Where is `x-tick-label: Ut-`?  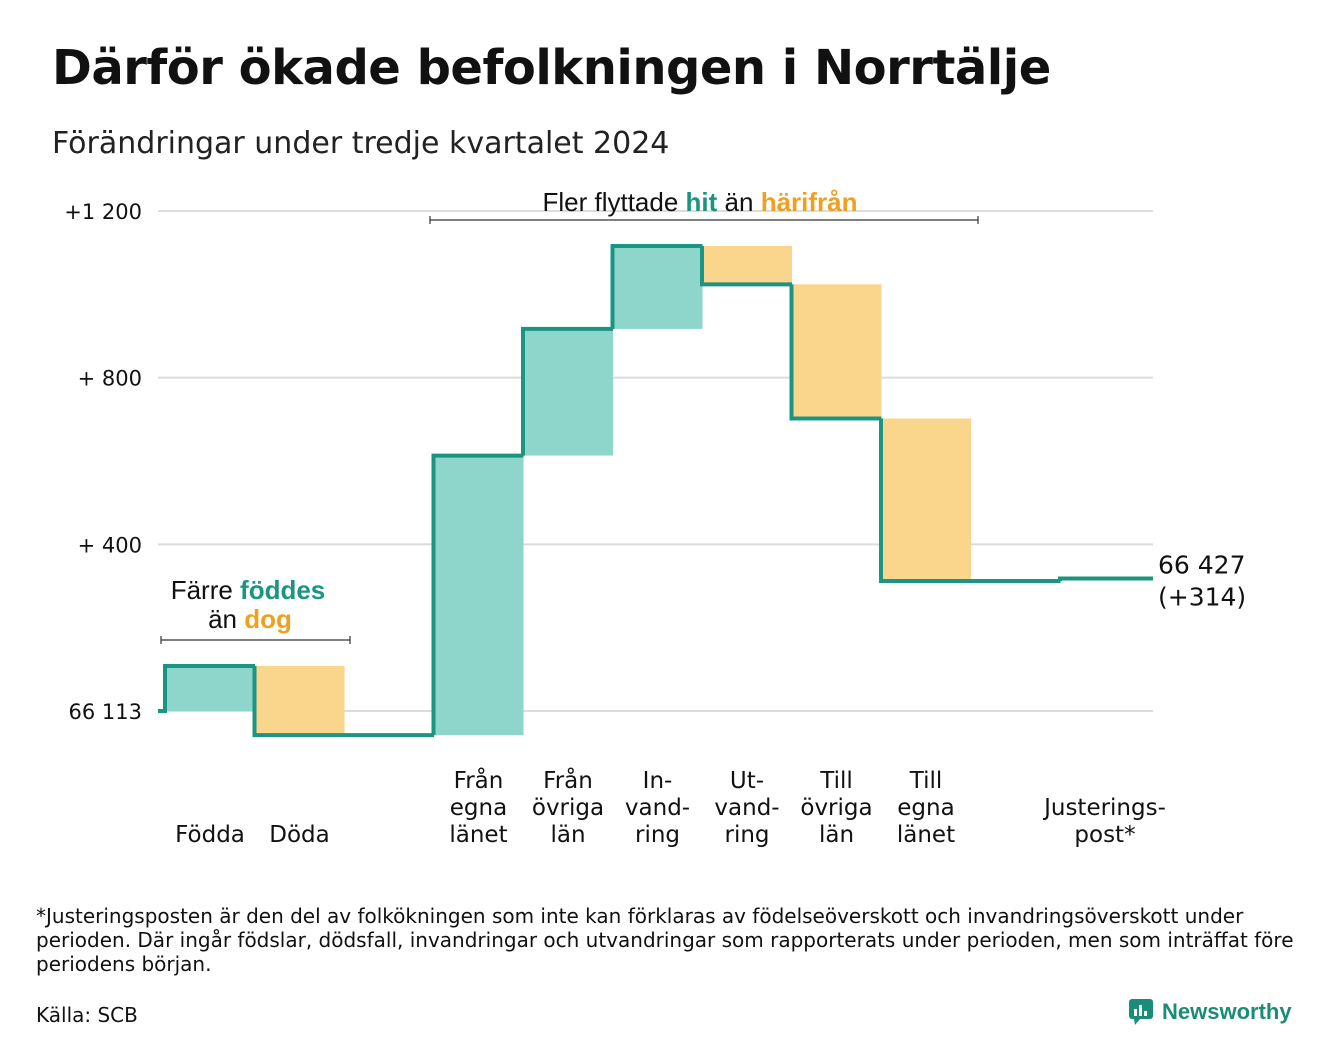 x-tick-label: Ut- is located at coordinates (747, 781).